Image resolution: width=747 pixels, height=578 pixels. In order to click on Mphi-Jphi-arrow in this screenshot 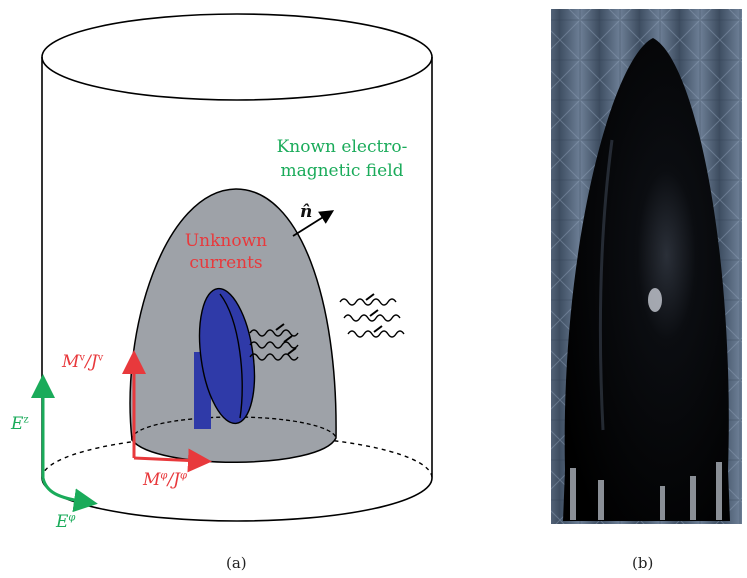, I will do `click(172, 460)`.